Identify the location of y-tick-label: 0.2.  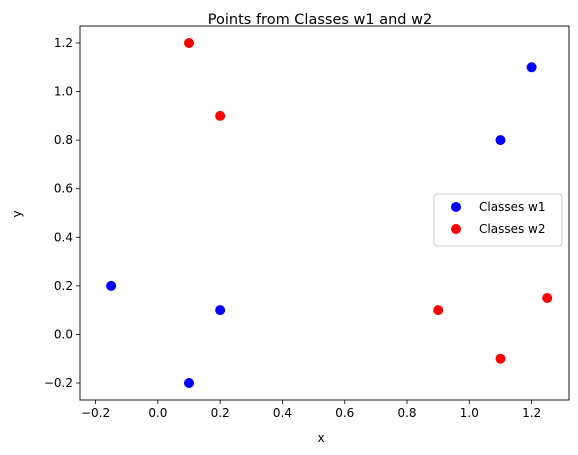
(63, 286).